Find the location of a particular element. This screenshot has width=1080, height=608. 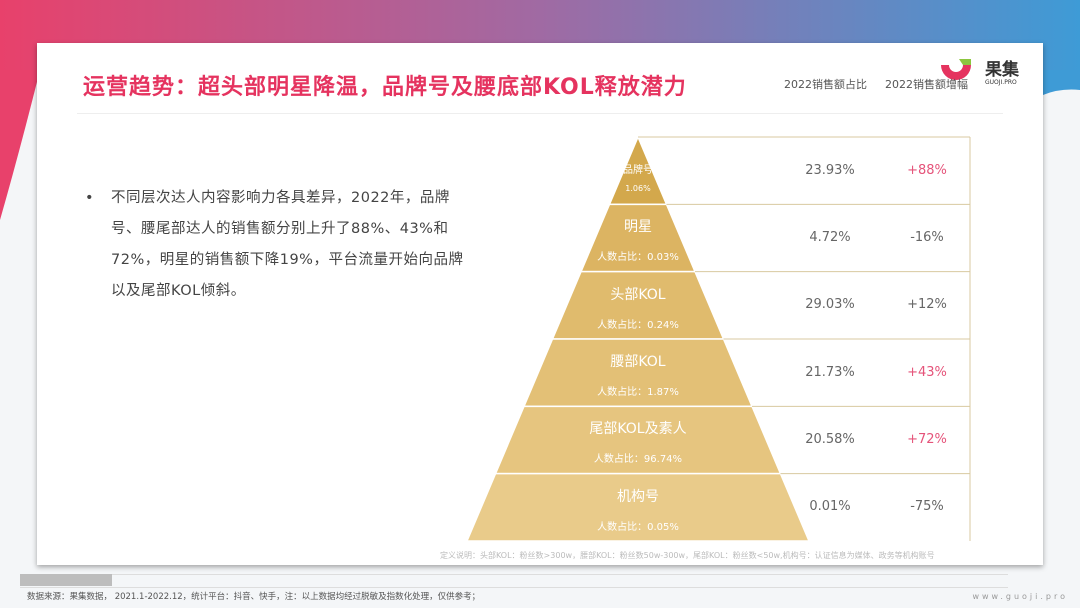

pyramid-level: 头部KOL 人数占比：0.24% is located at coordinates (638, 307).